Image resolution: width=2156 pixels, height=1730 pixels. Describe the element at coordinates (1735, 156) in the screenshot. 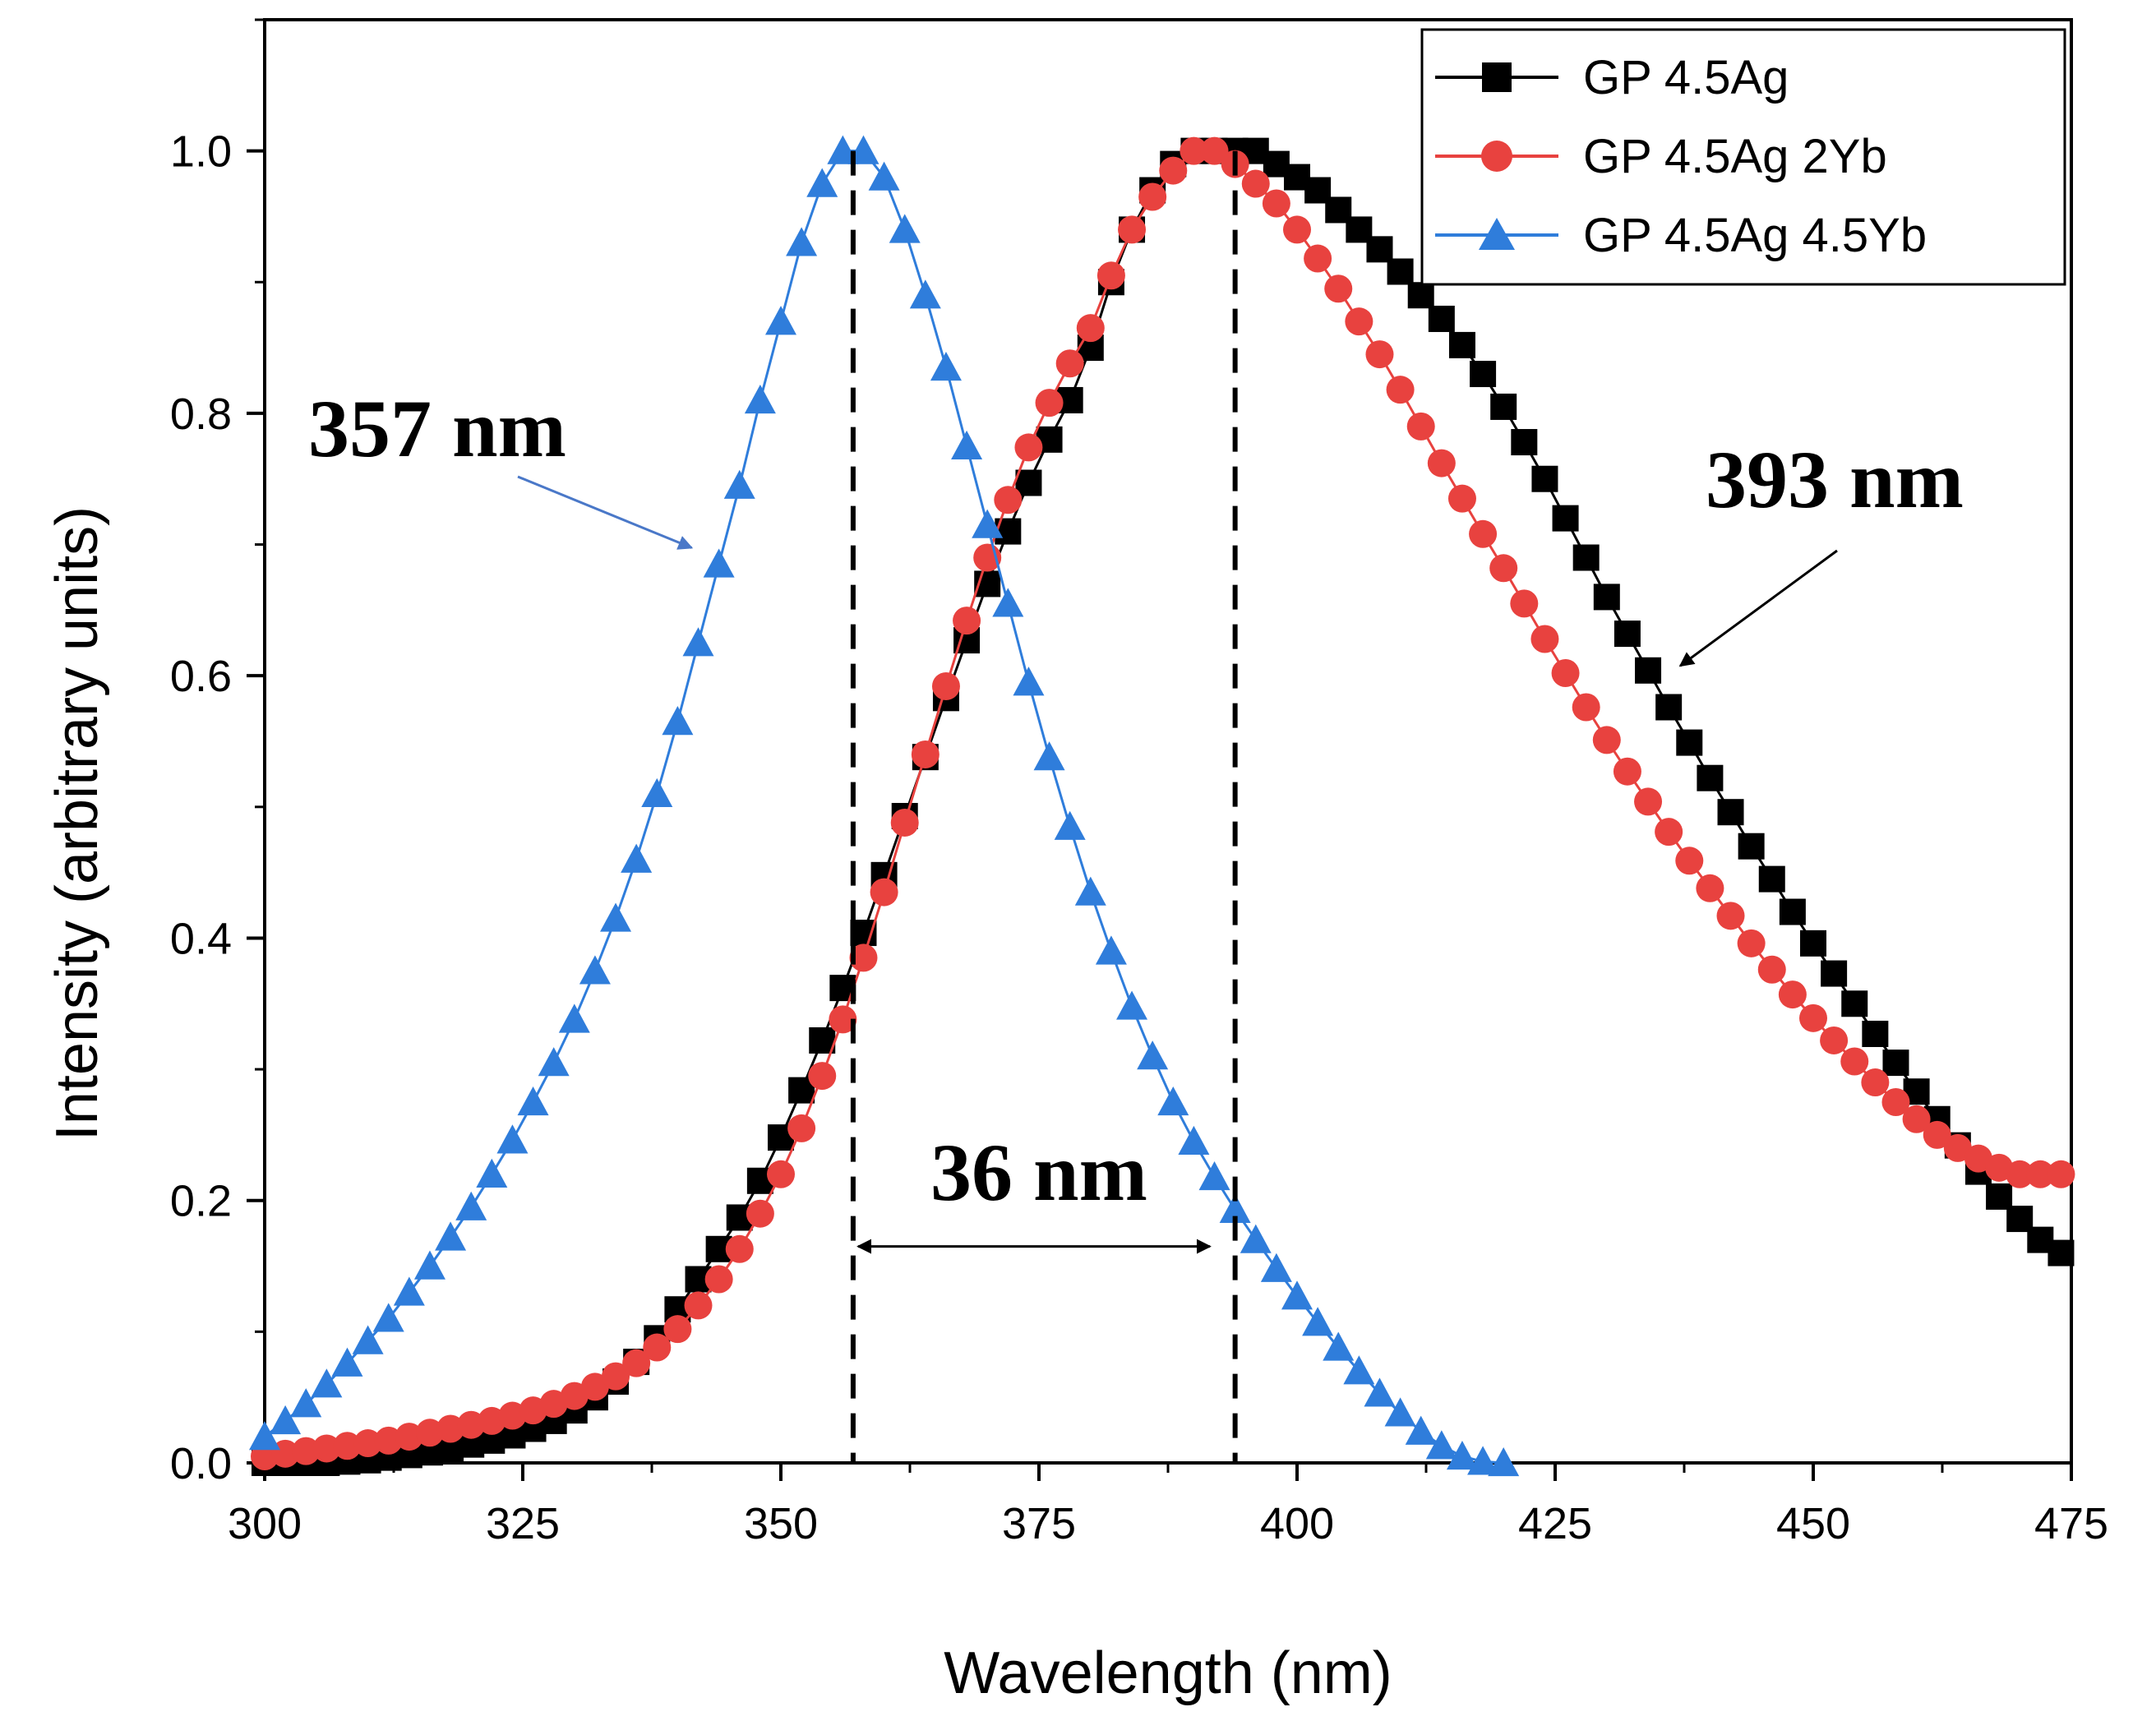

I see `legend-label: GP 4.5Ag 2Yb` at that location.